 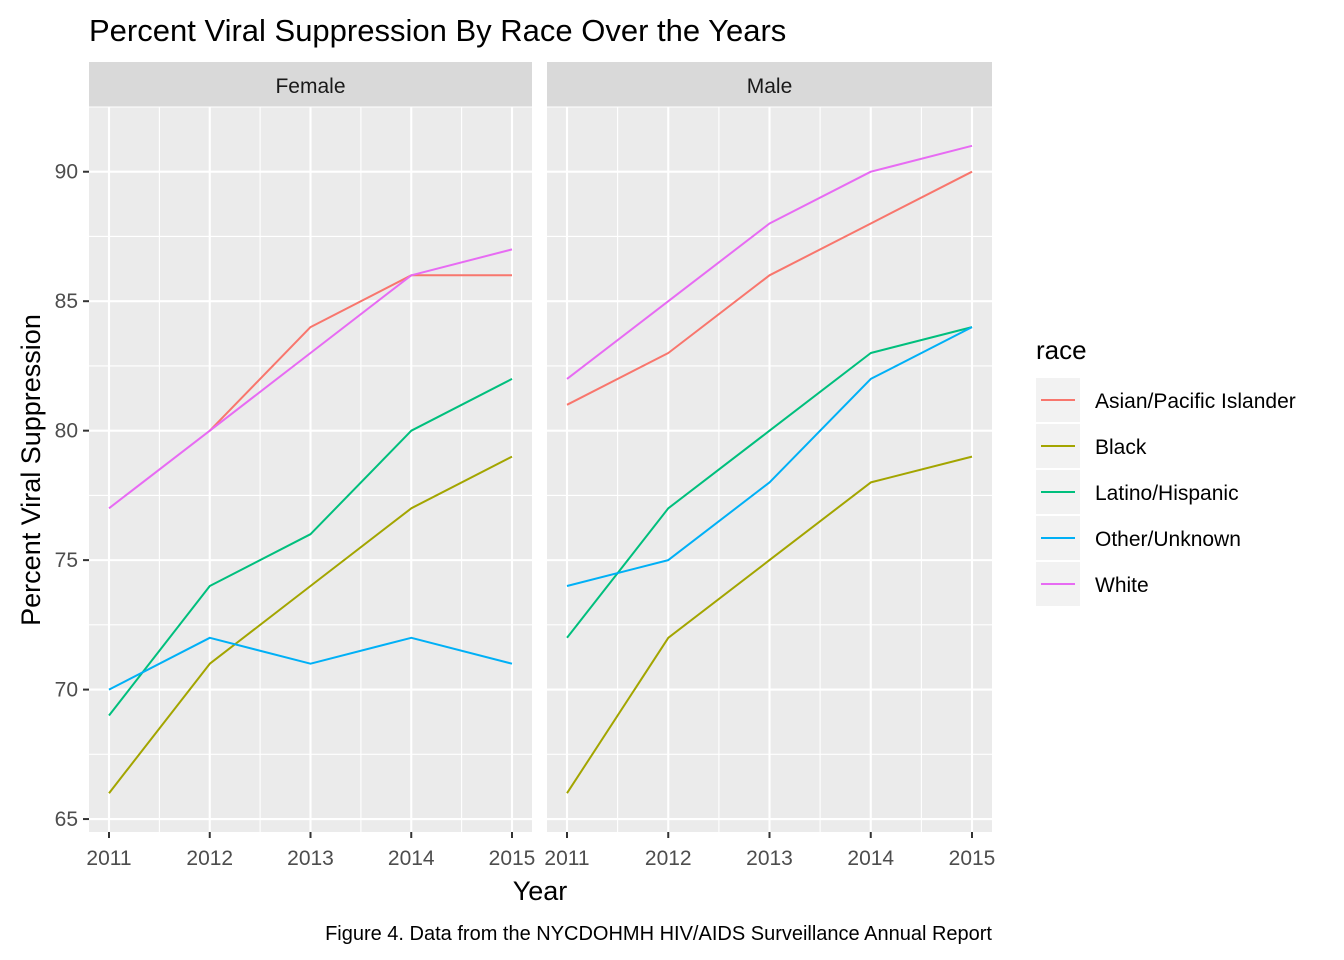 What do you see at coordinates (66, 819) in the screenshot?
I see `y-tick-label: 65` at bounding box center [66, 819].